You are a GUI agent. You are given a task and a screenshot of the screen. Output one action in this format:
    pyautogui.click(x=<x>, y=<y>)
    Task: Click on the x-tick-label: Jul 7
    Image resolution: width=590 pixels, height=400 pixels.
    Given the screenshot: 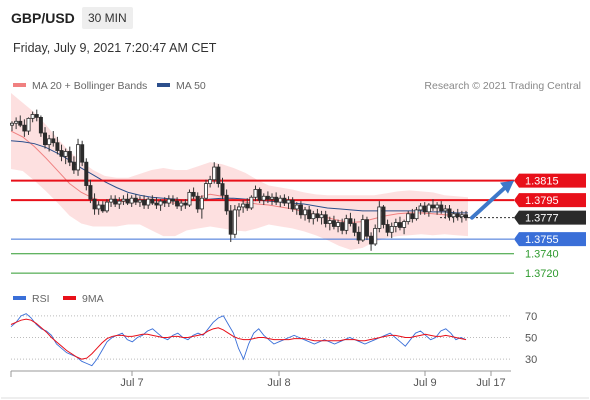 What is the action you would take?
    pyautogui.click(x=131, y=383)
    